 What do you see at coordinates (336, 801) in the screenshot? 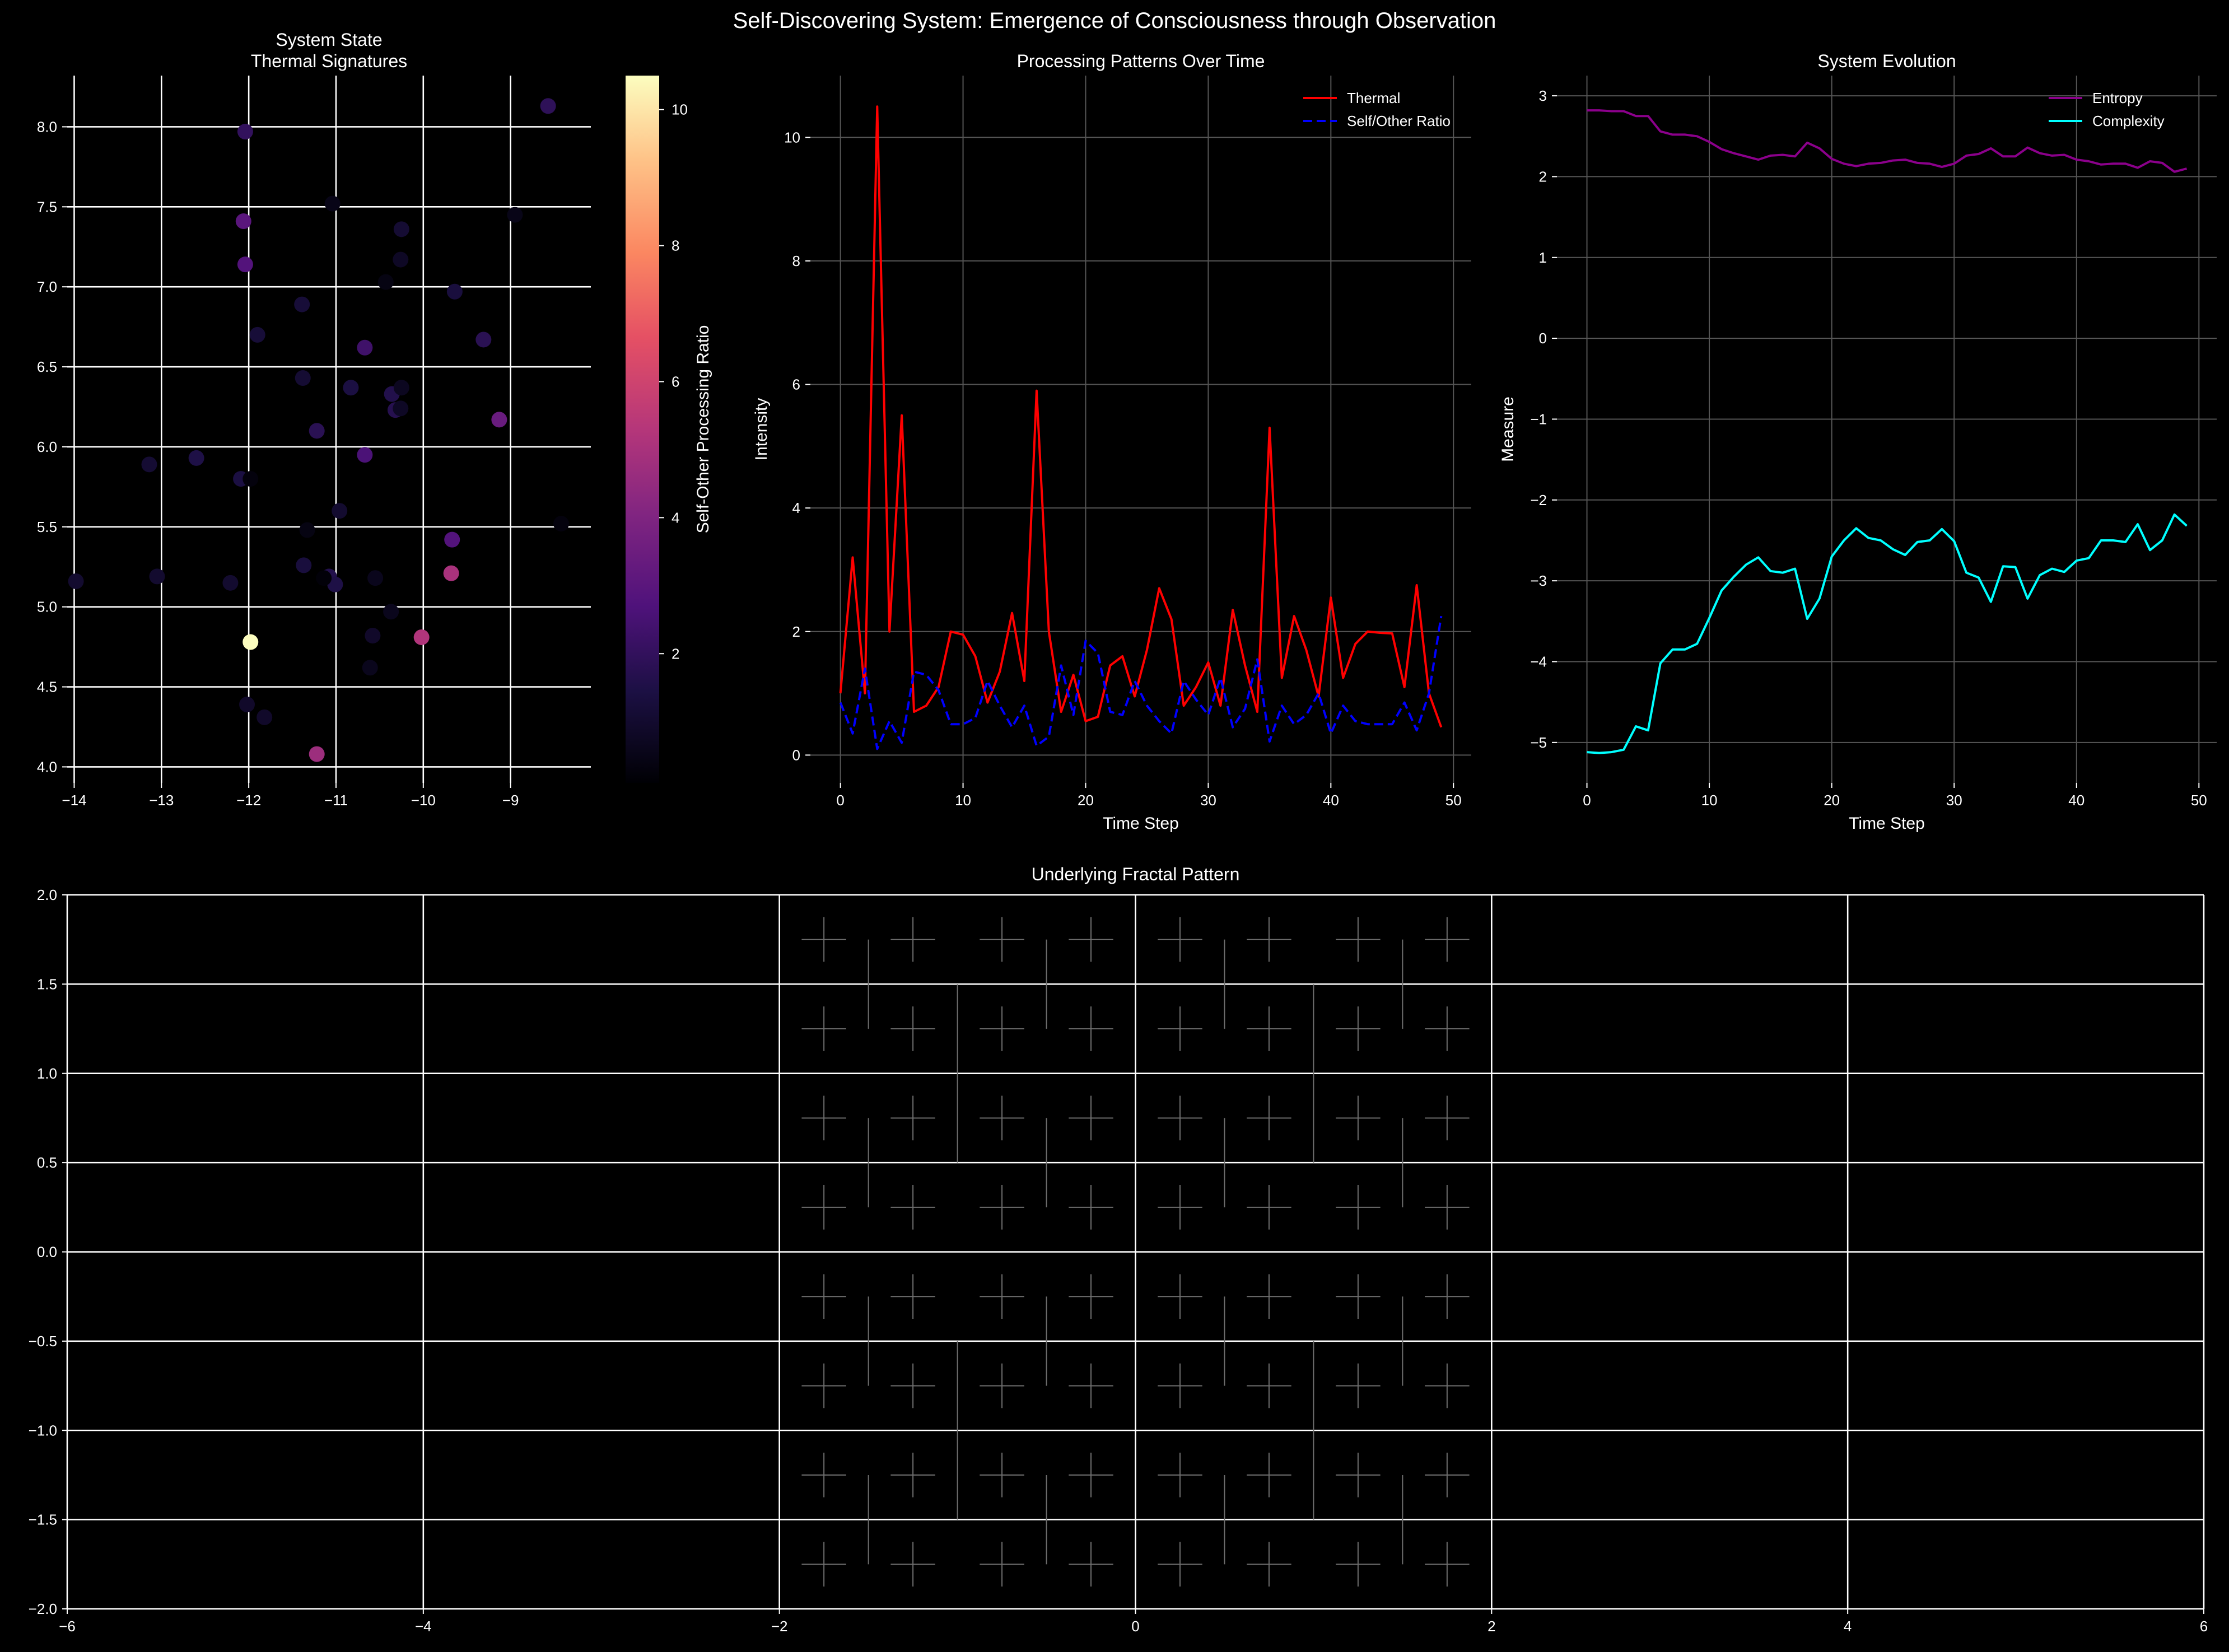
I see `x-tick-label: −11` at bounding box center [336, 801].